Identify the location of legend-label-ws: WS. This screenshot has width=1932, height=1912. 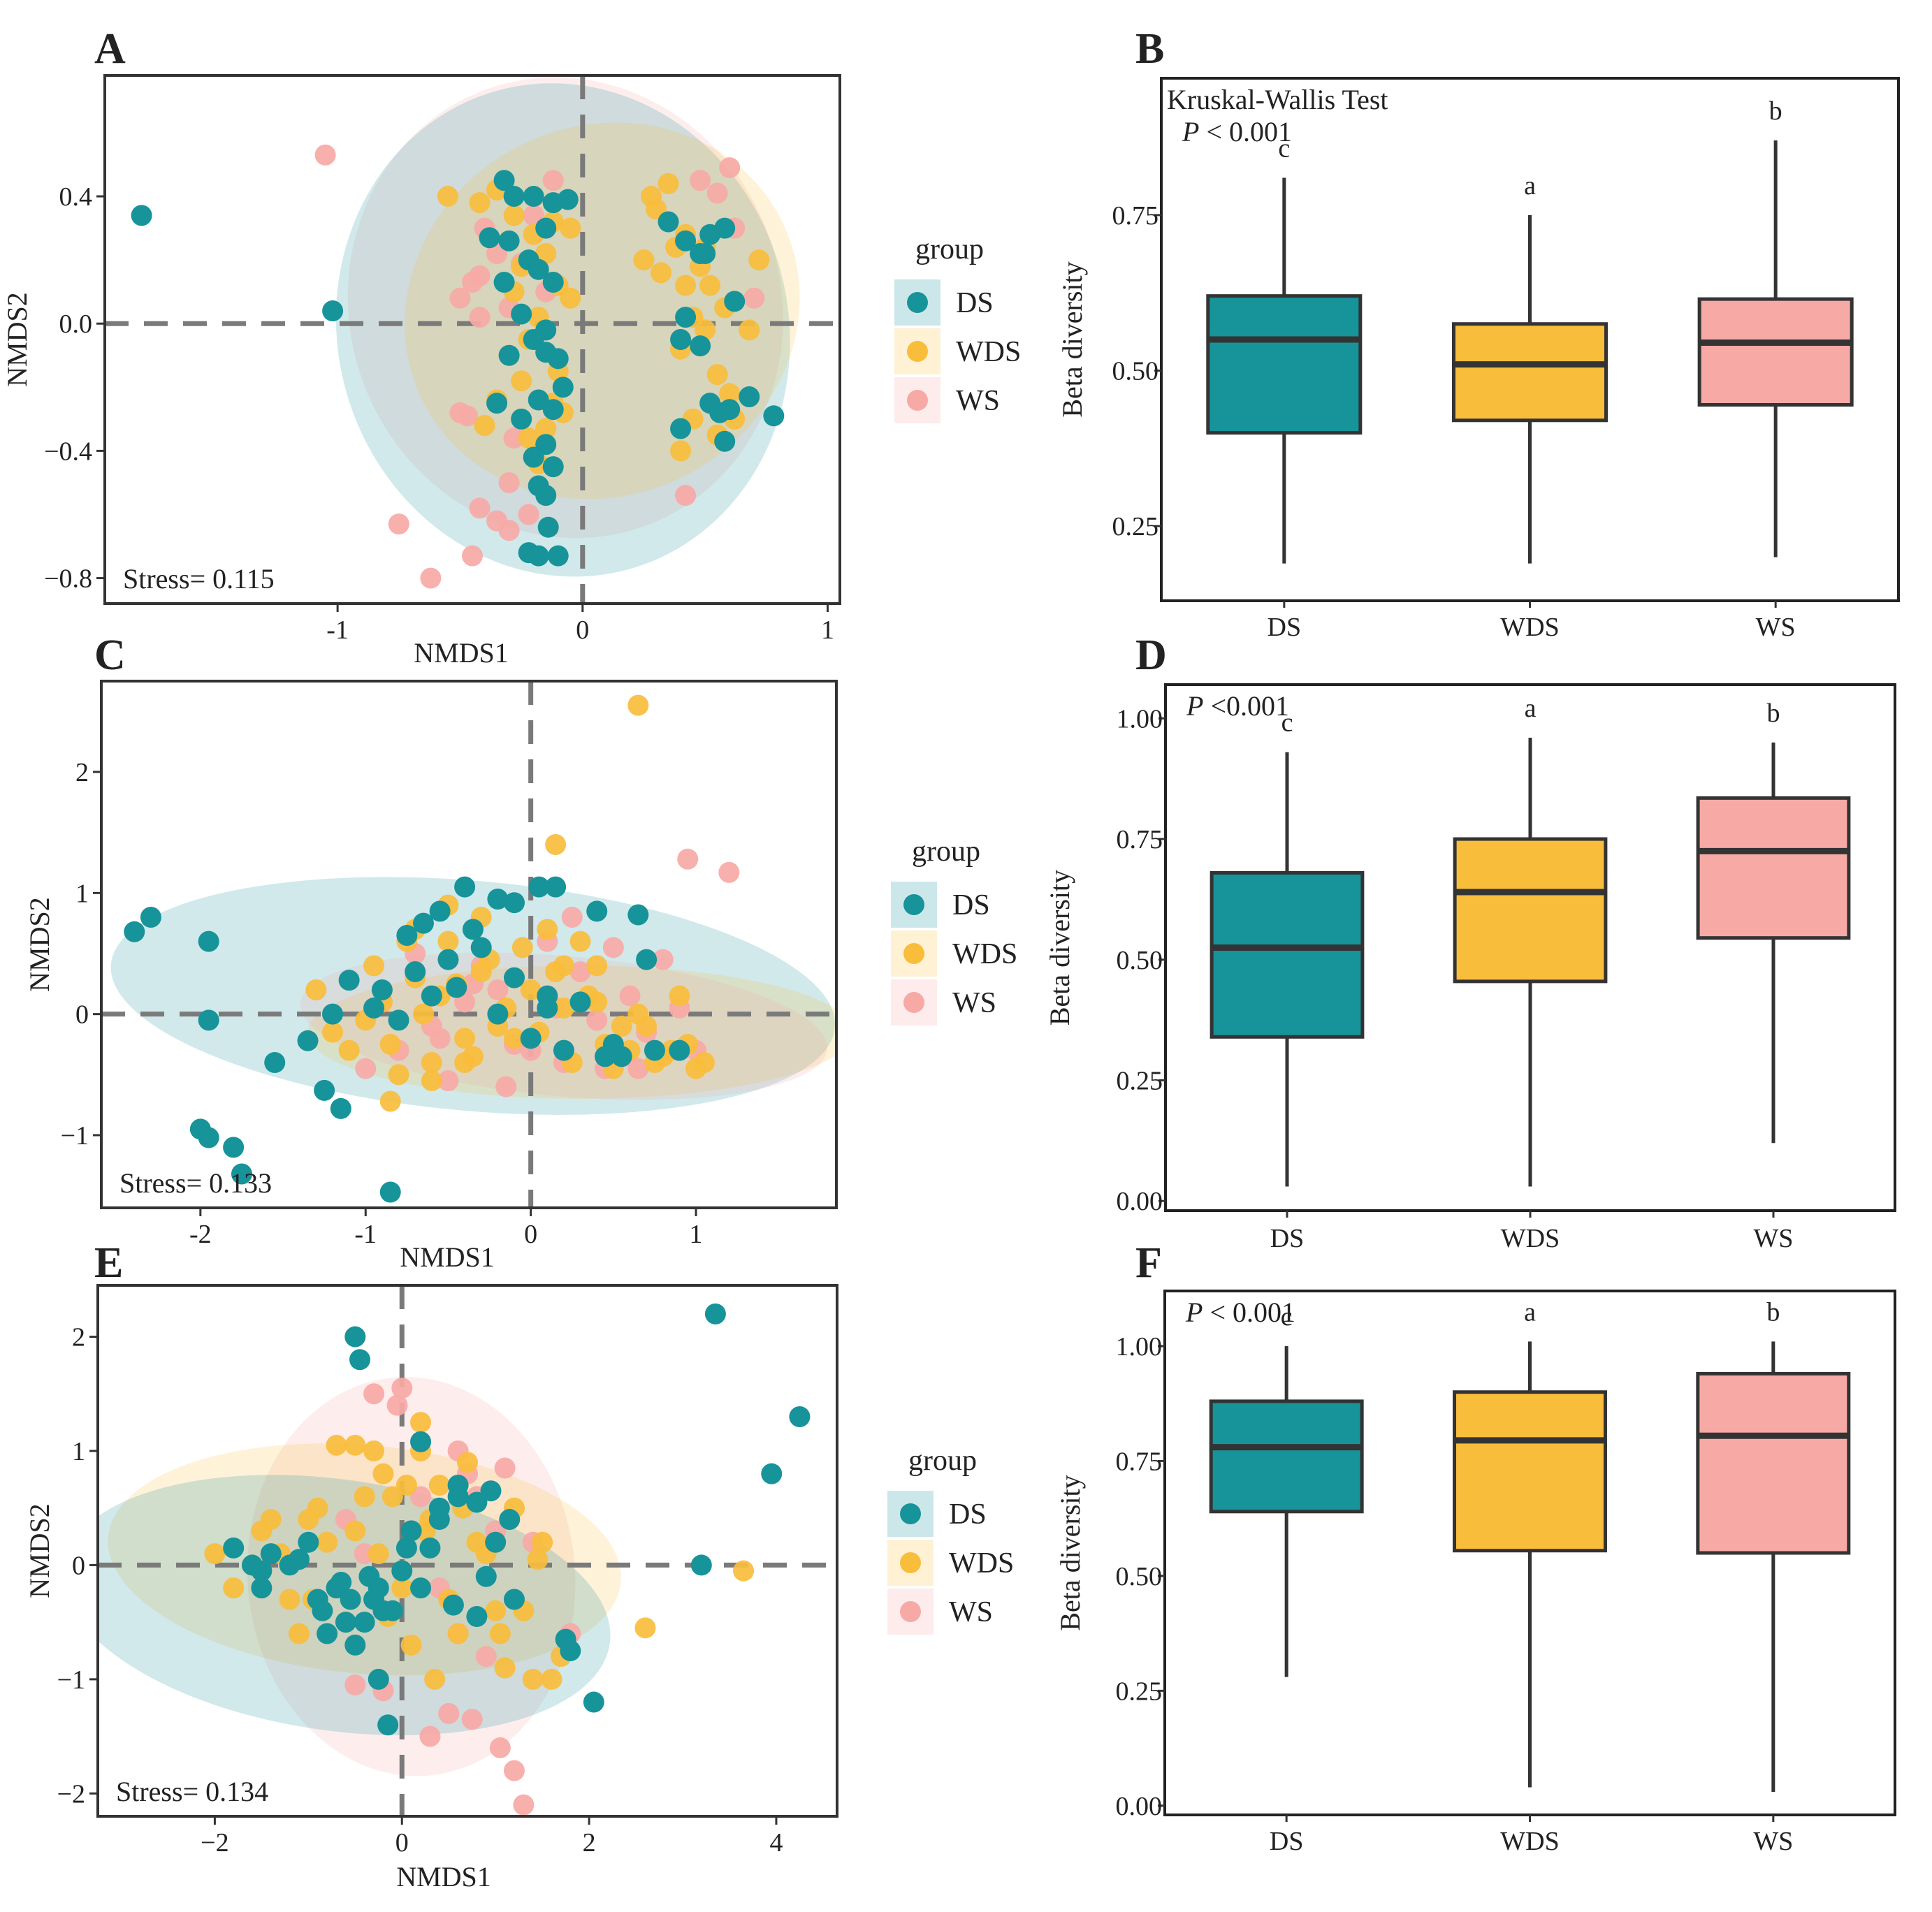
(971, 1612).